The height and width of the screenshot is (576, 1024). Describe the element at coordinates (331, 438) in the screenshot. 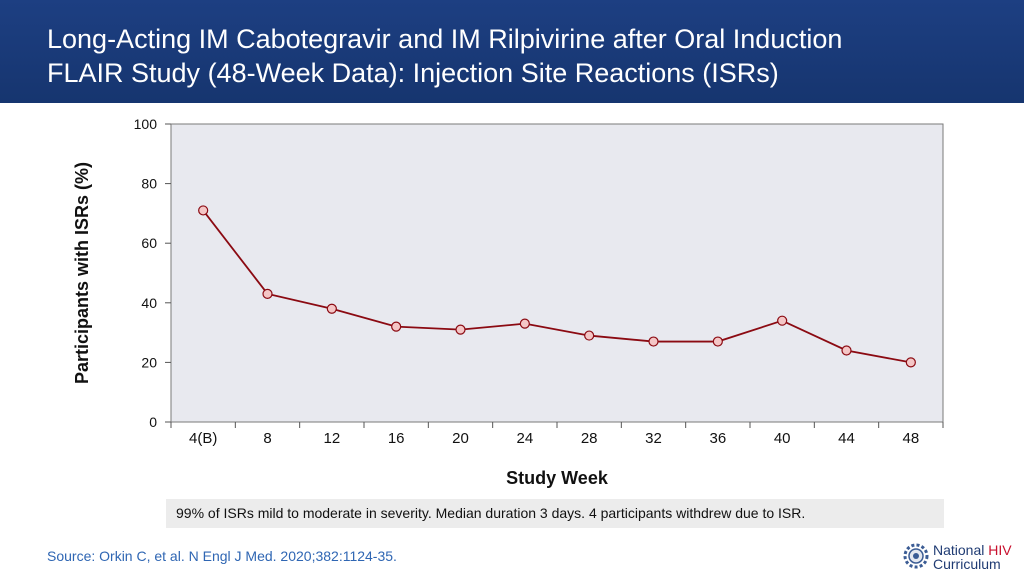

I see `x-tick-label: 12` at that location.